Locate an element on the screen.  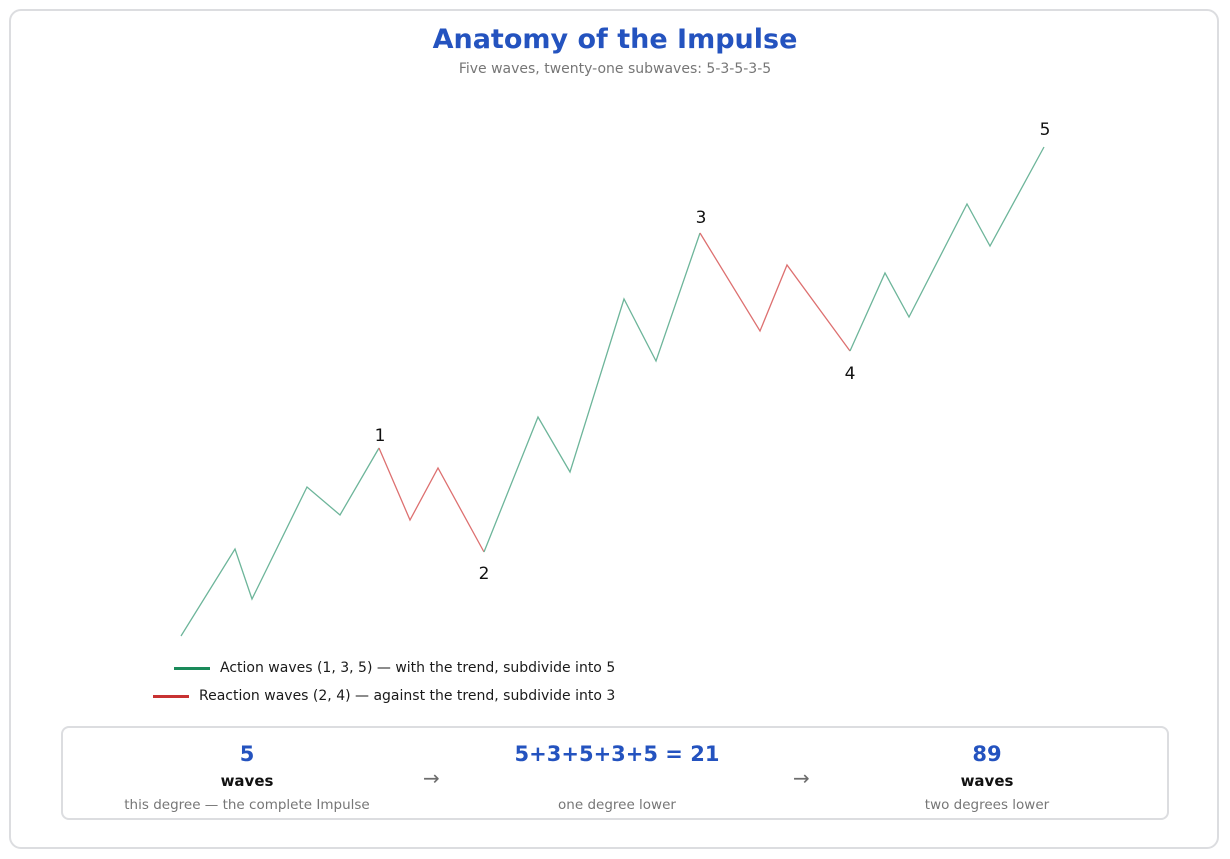
wave-2-label: 2 is located at coordinates (484, 574).